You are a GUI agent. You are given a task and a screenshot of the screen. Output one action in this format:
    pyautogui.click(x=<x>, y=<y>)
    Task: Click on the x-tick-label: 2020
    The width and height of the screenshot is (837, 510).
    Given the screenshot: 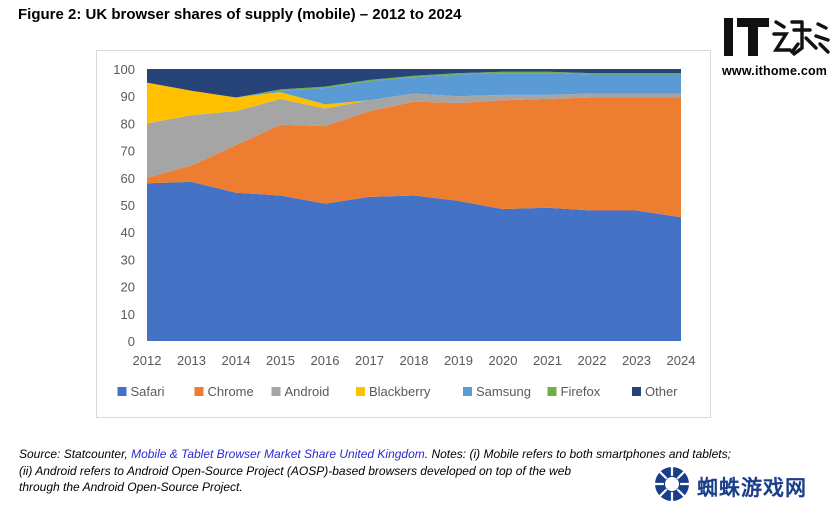 What is the action you would take?
    pyautogui.click(x=503, y=360)
    